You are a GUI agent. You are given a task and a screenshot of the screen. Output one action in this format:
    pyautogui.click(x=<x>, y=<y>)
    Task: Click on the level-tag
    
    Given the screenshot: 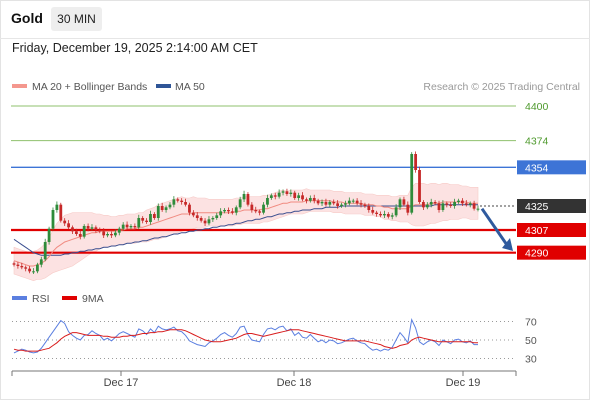 What is the action you would take?
    pyautogui.click(x=551, y=230)
    